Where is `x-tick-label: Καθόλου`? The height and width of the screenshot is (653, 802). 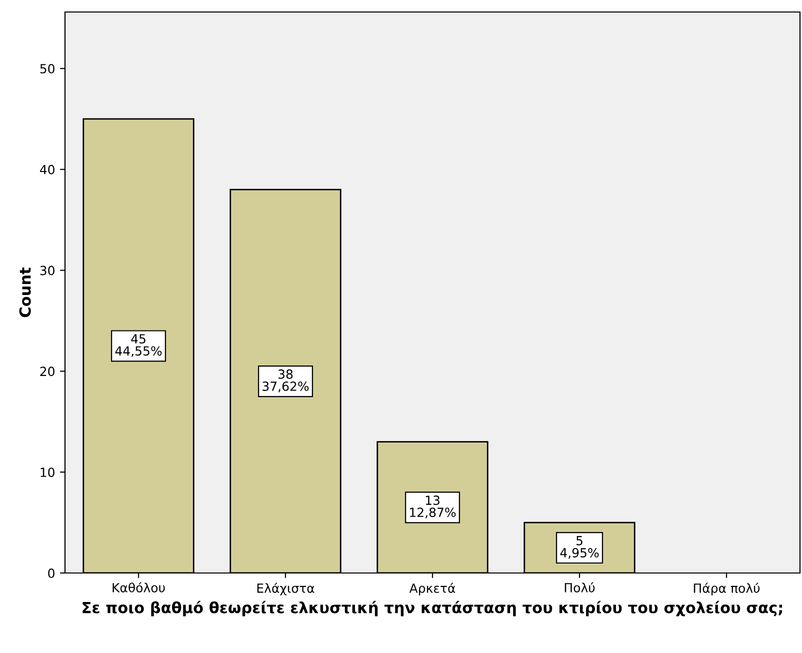 x-tick-label: Καθόλου is located at coordinates (138, 587).